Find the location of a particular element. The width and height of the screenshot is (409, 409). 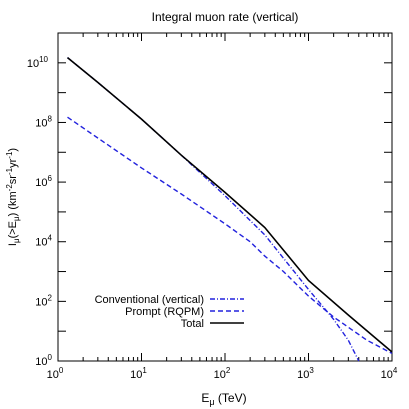

y-tick-label: 10⁸ is located at coordinates (43, 121).